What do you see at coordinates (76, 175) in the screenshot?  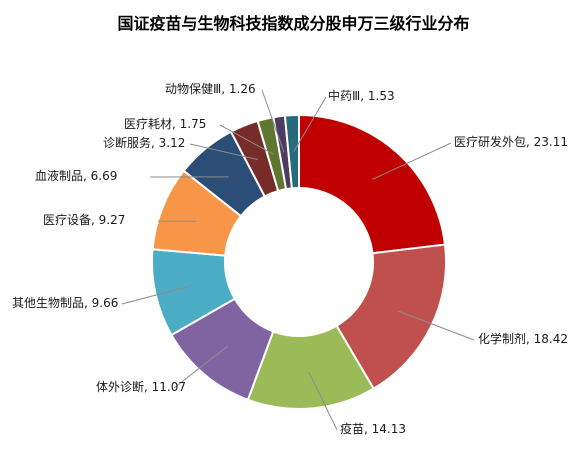 I see `data-label-6: 血液制品, 6.69` at bounding box center [76, 175].